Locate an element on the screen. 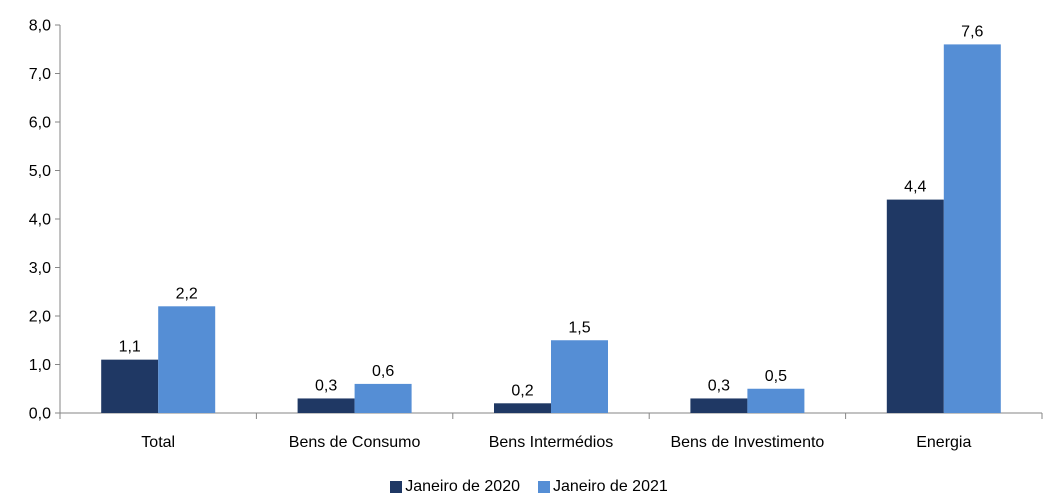 This screenshot has width=1058, height=498. legend-item-series-2: Janeiro de 2021 is located at coordinates (603, 487).